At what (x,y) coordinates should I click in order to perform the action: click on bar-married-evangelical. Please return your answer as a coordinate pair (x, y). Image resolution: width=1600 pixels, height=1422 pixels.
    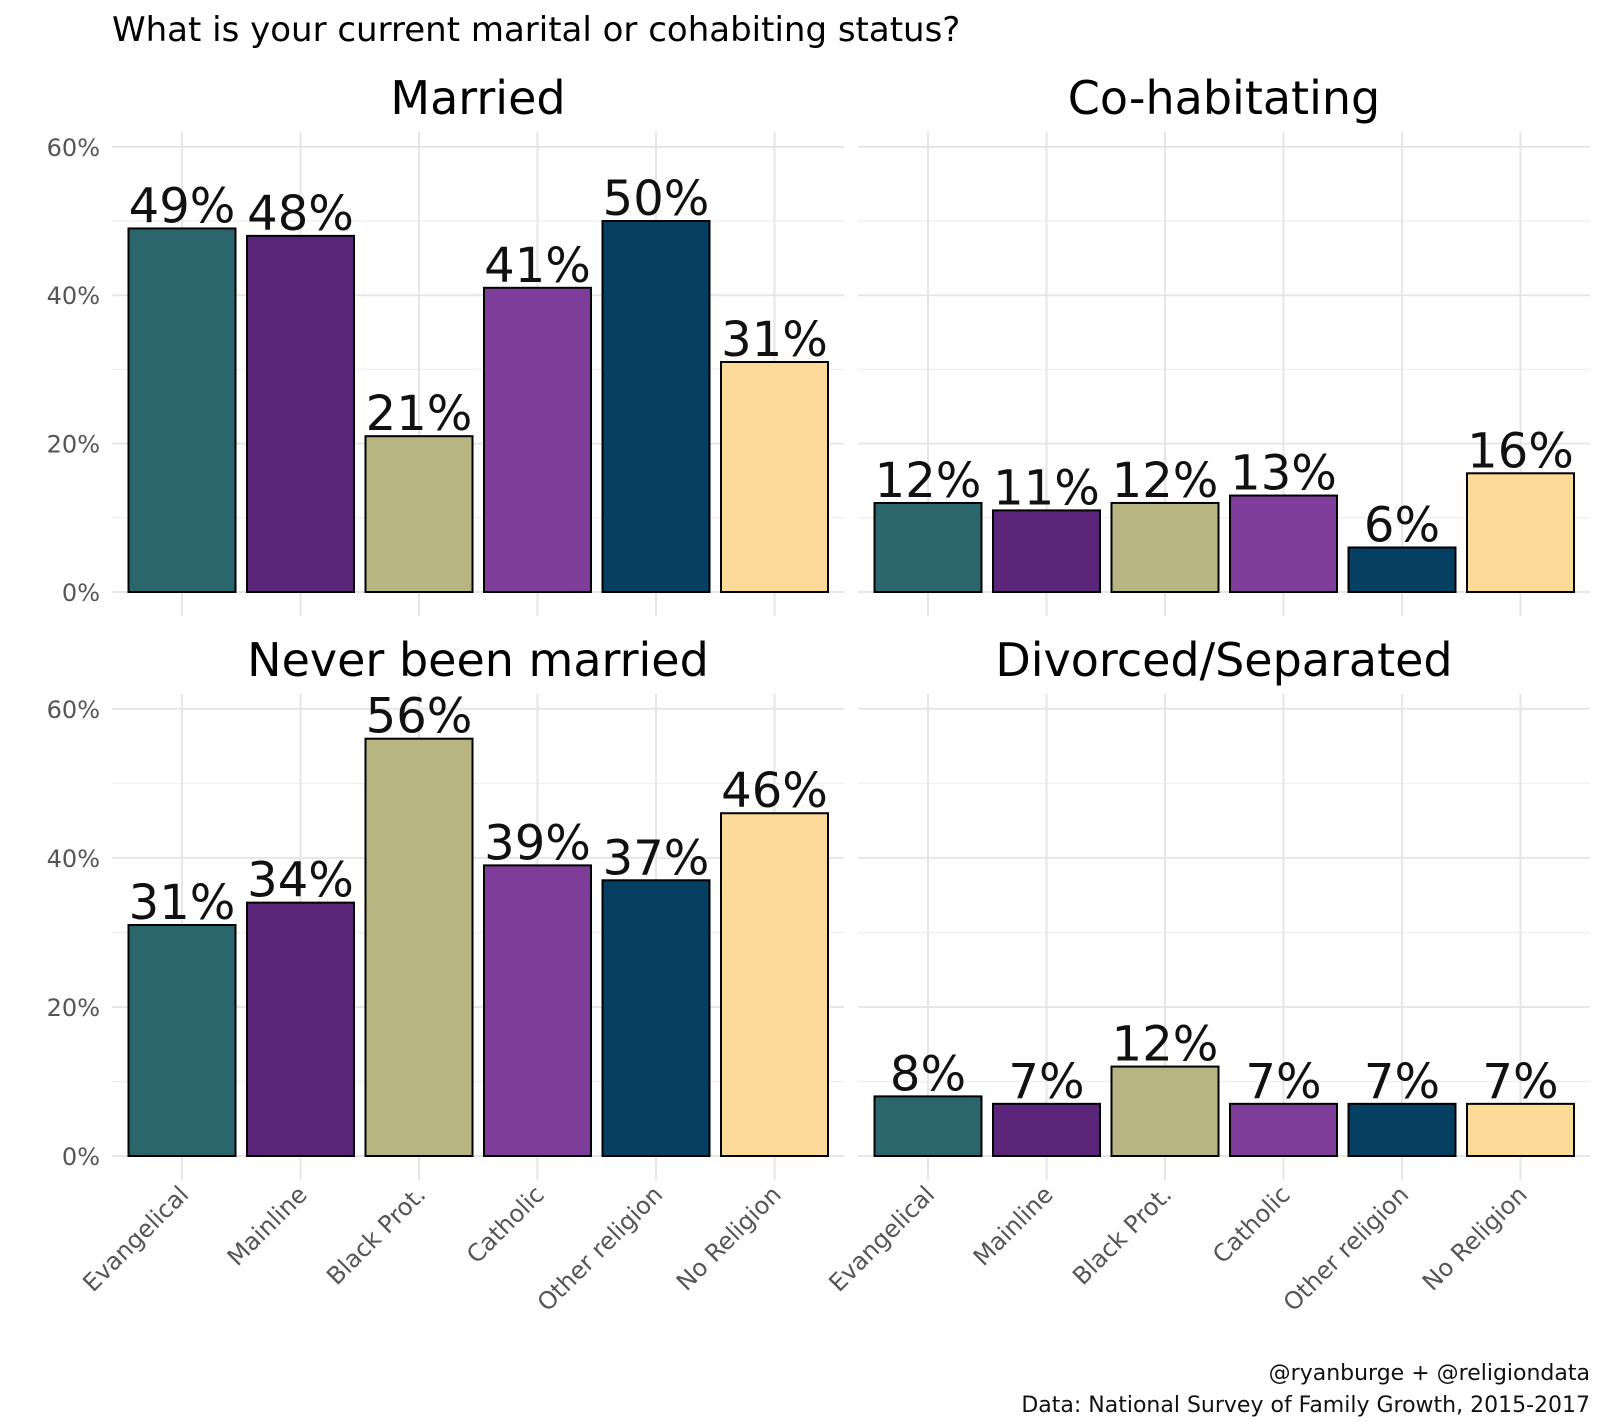
    Looking at the image, I should click on (182, 410).